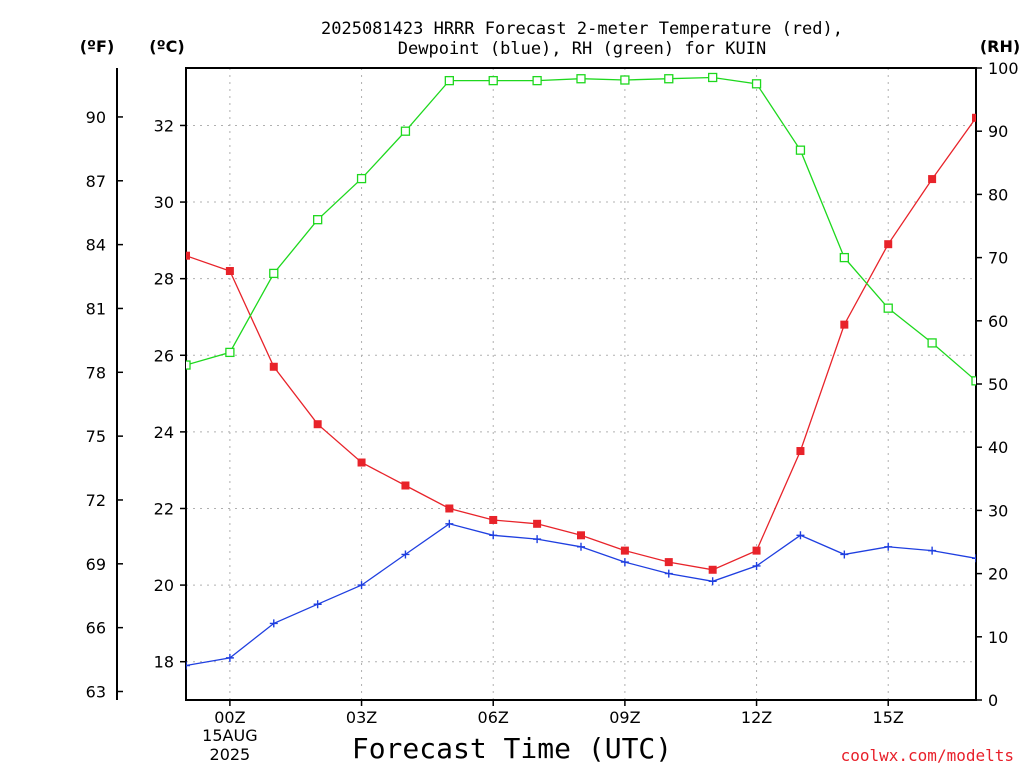  Describe the element at coordinates (998, 510) in the screenshot. I see `rh-tick-label: 30` at that location.